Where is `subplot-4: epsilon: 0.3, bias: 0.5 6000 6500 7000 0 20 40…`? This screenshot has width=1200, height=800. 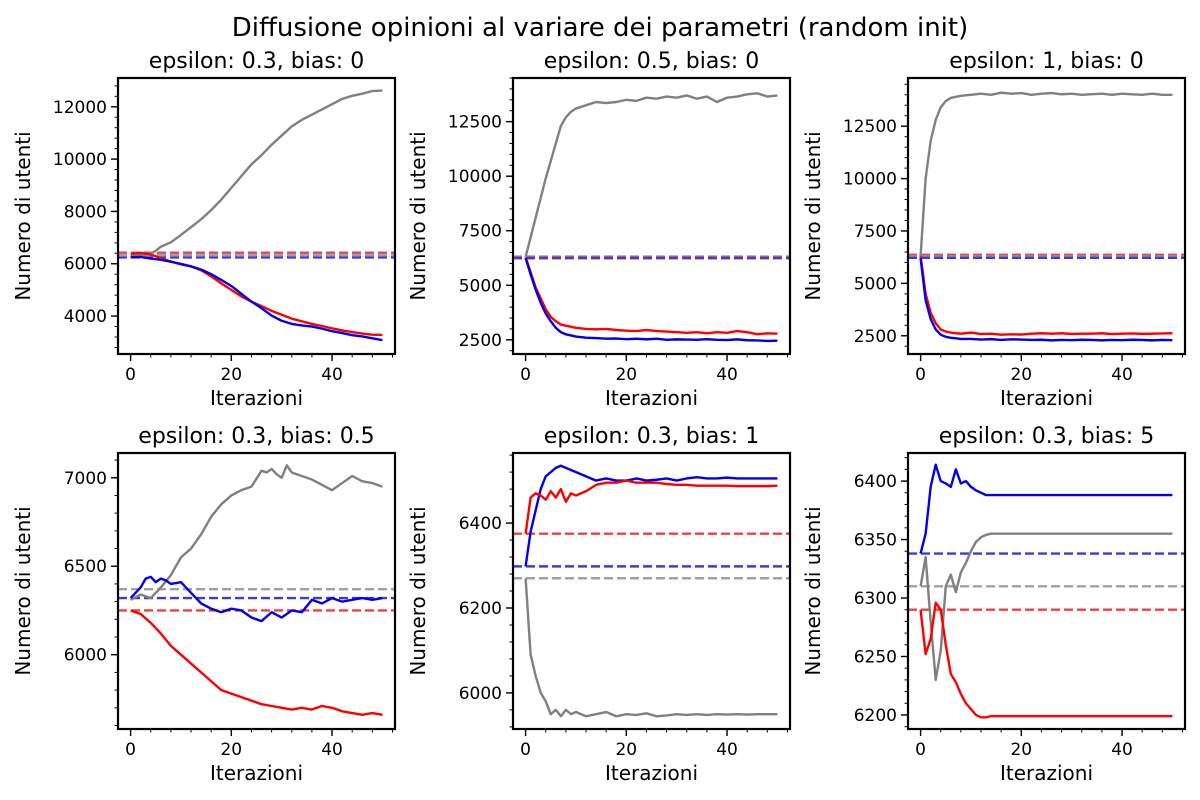 subplot-4: epsilon: 0.3, bias: 0.5 6000 6500 7000 0 20 40… is located at coordinates (204, 604).